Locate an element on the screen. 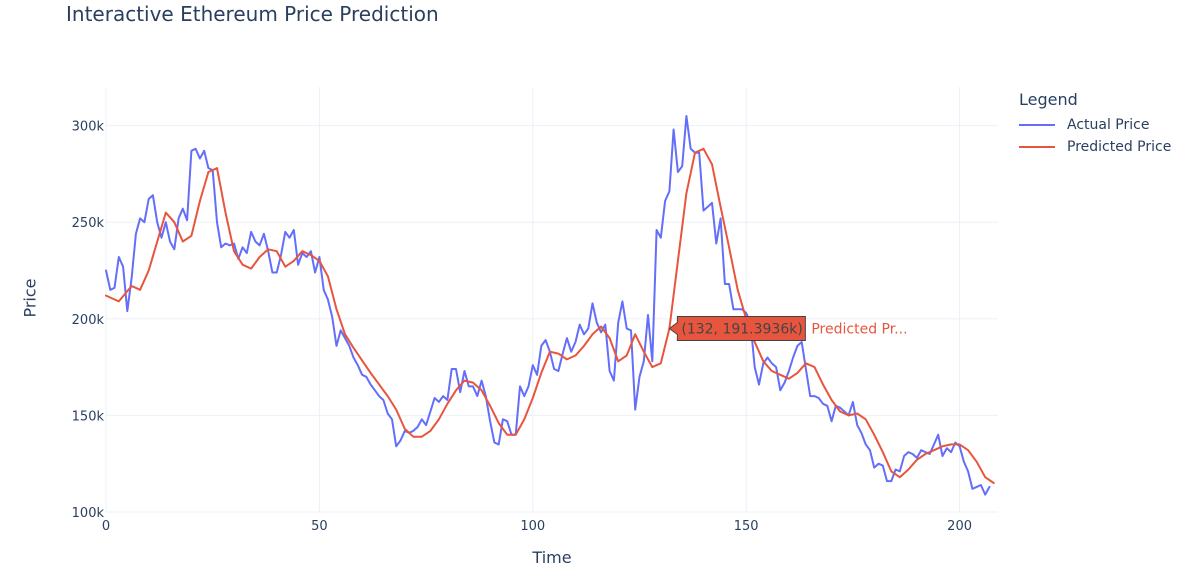  legend-label-actual-price: Actual Price is located at coordinates (1108, 125).